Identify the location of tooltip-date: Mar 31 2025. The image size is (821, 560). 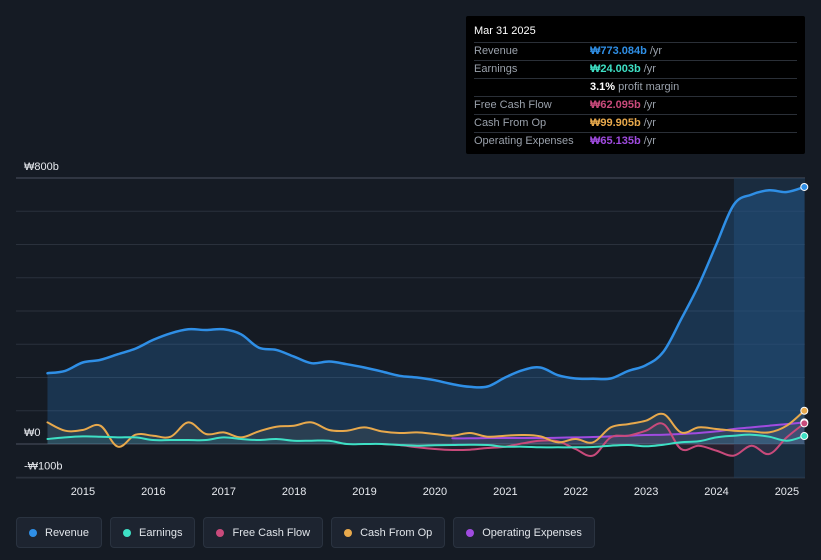
(635, 33).